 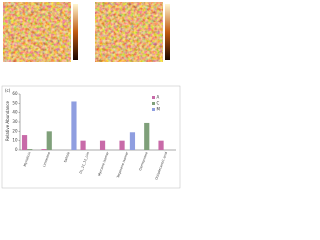 What do you see at coordinates (103, 164) in the screenshot?
I see `x-tick-label: Myrcene isomer` at bounding box center [103, 164].